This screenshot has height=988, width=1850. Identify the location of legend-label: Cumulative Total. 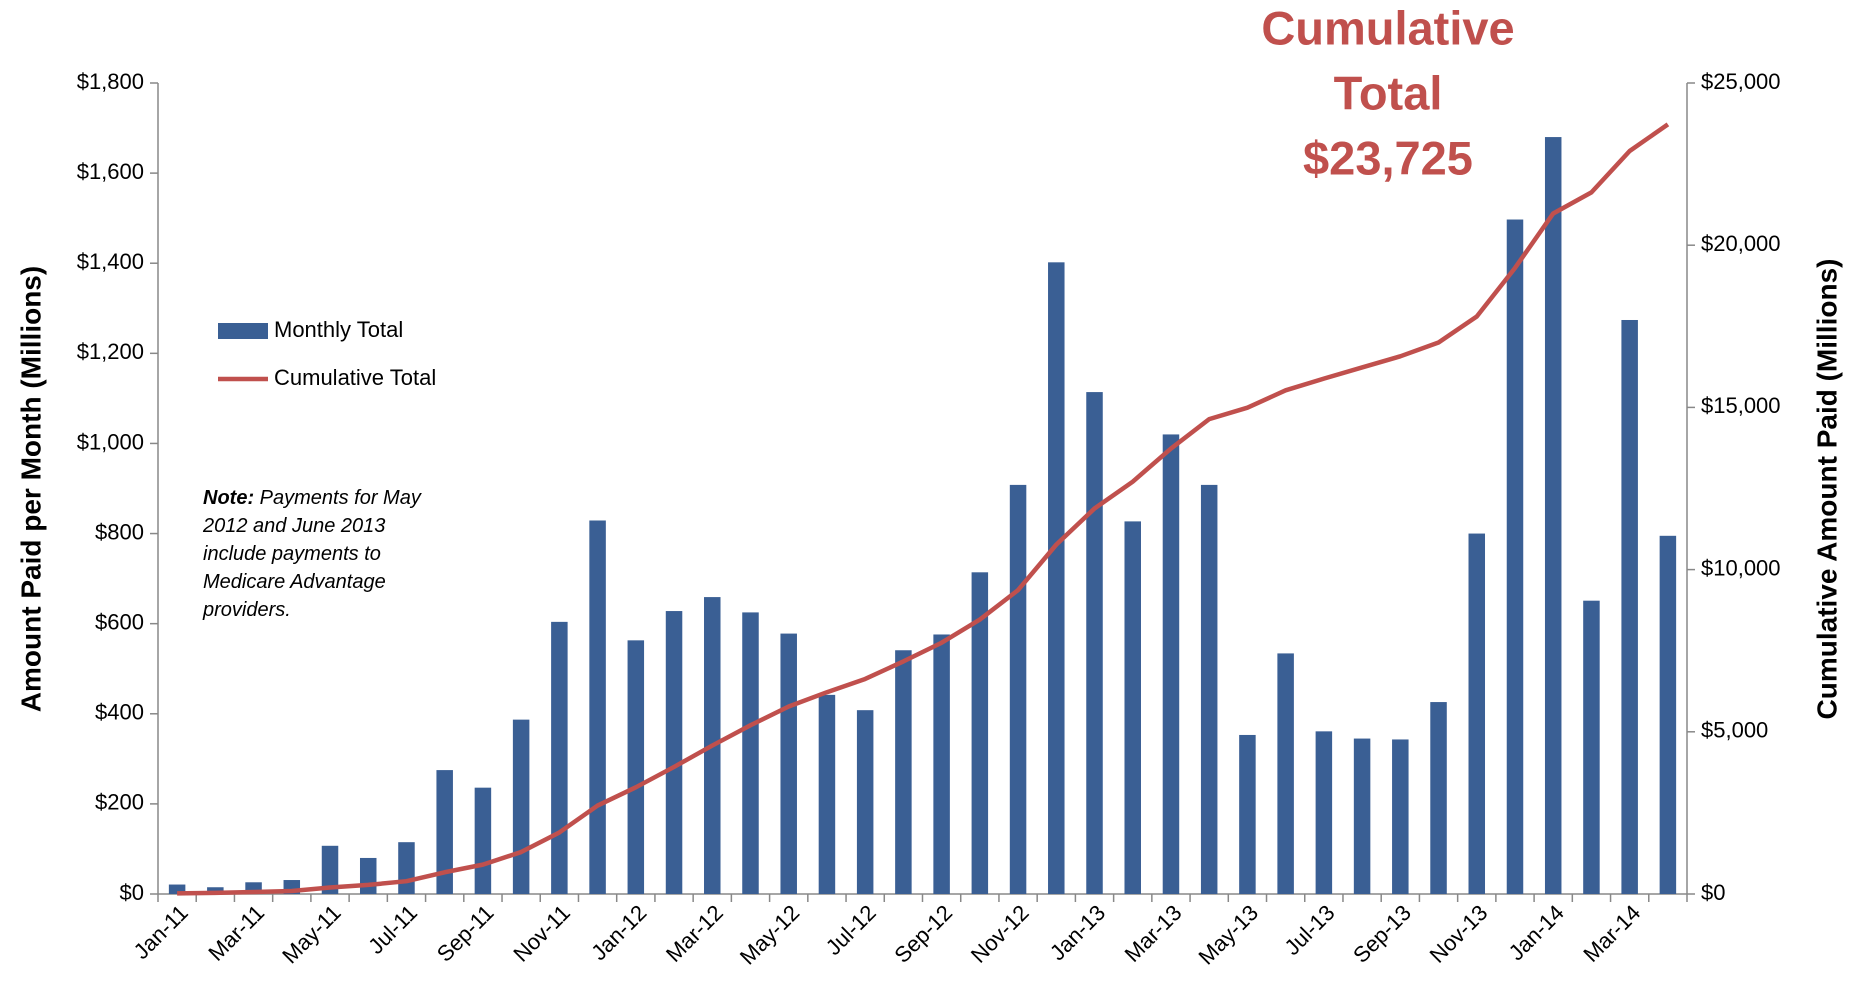
(355, 377).